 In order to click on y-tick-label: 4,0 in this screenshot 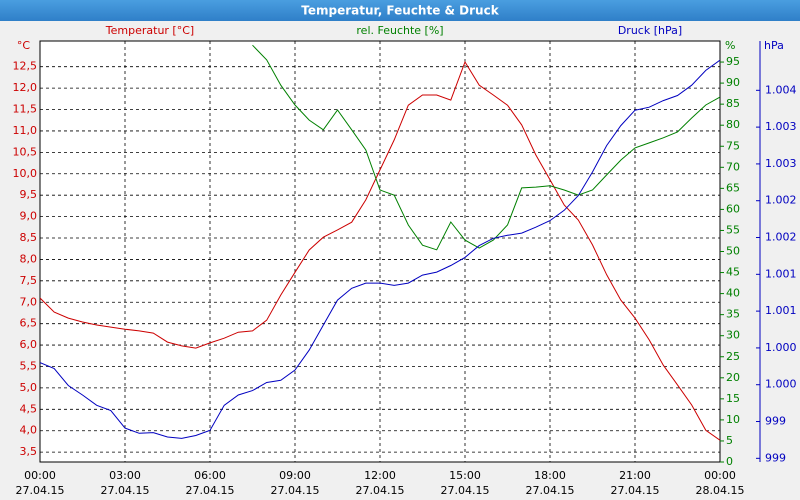, I will do `click(29, 430)`.